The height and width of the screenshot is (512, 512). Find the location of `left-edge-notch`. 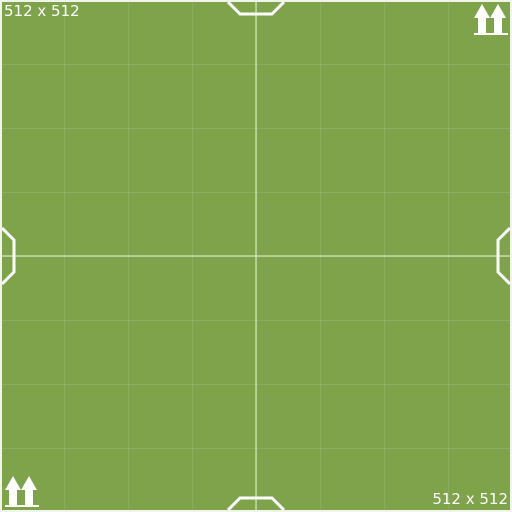

left-edge-notch is located at coordinates (9, 256).